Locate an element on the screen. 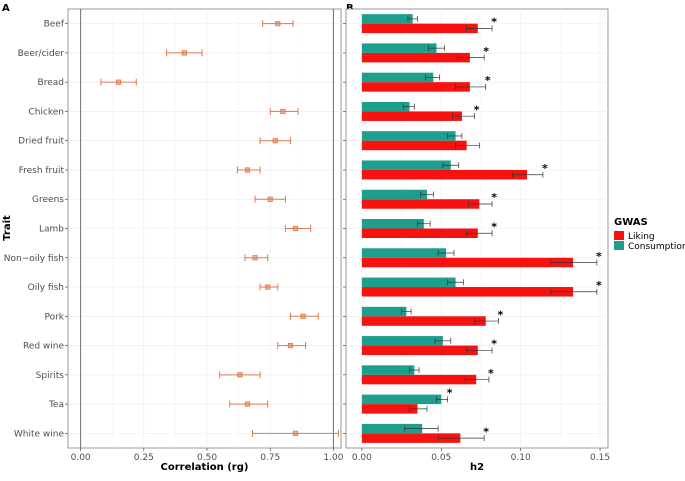 This screenshot has height=481, width=685. bar-consumption-fresh-fruit is located at coordinates (406, 165).